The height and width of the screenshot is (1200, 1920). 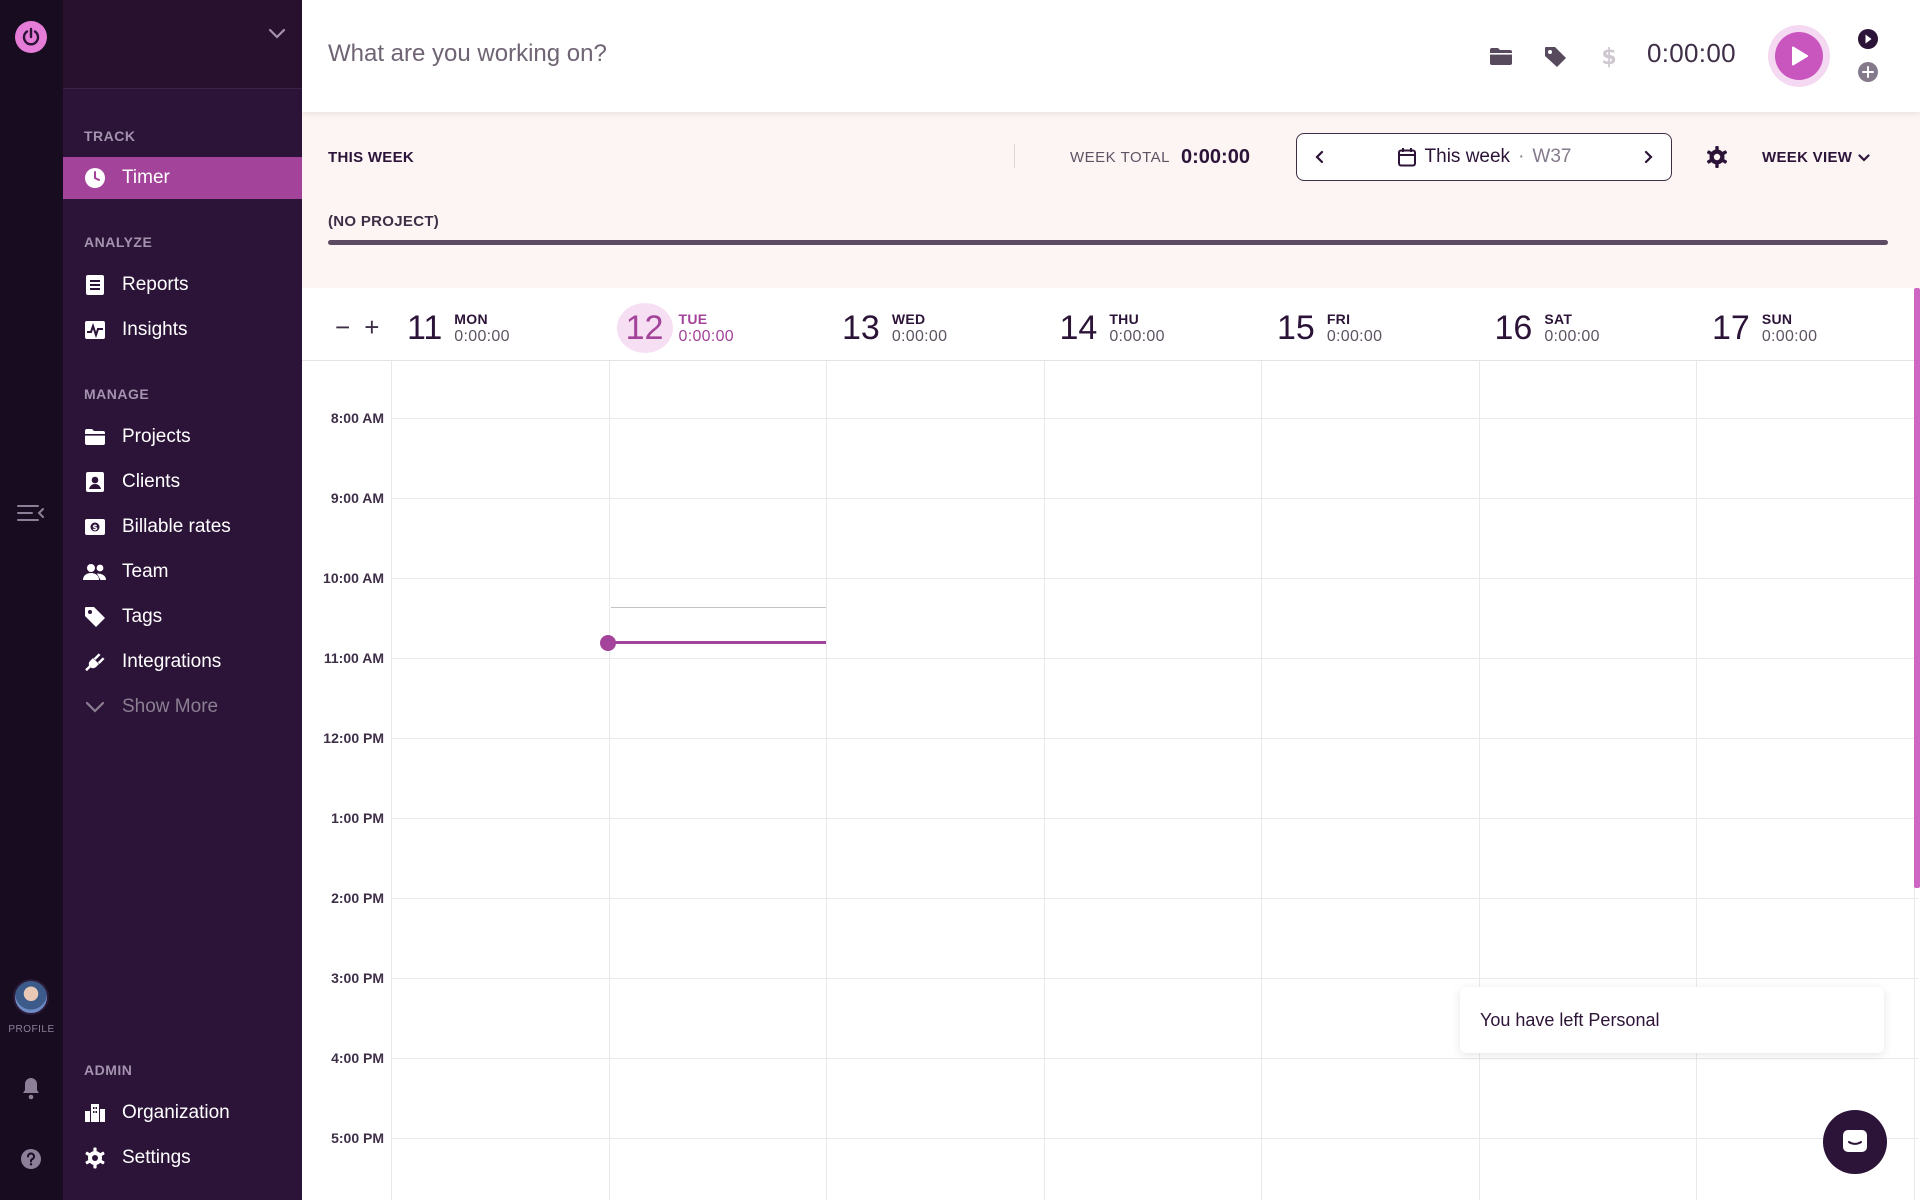 I want to click on project-breakdown-label: (NO PROJECT), so click(x=384, y=221).